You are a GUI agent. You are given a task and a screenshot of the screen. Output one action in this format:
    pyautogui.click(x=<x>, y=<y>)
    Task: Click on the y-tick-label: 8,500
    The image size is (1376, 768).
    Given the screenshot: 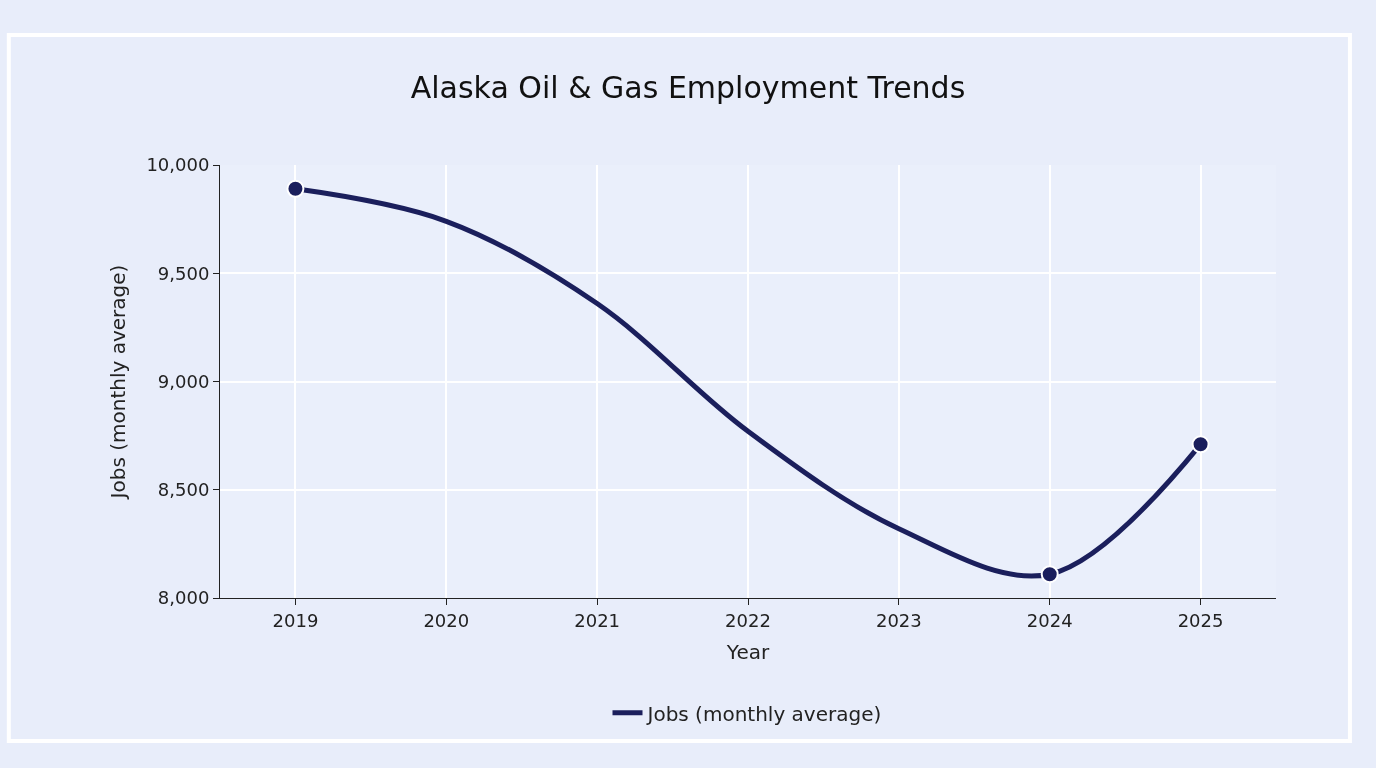 What is the action you would take?
    pyautogui.click(x=183, y=490)
    